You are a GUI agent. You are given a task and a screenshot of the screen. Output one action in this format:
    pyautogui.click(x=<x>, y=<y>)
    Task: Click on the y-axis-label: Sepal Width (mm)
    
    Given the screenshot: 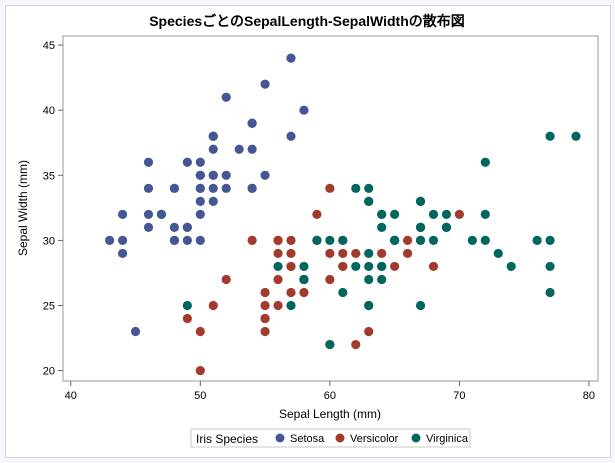 What is the action you would take?
    pyautogui.click(x=23, y=208)
    